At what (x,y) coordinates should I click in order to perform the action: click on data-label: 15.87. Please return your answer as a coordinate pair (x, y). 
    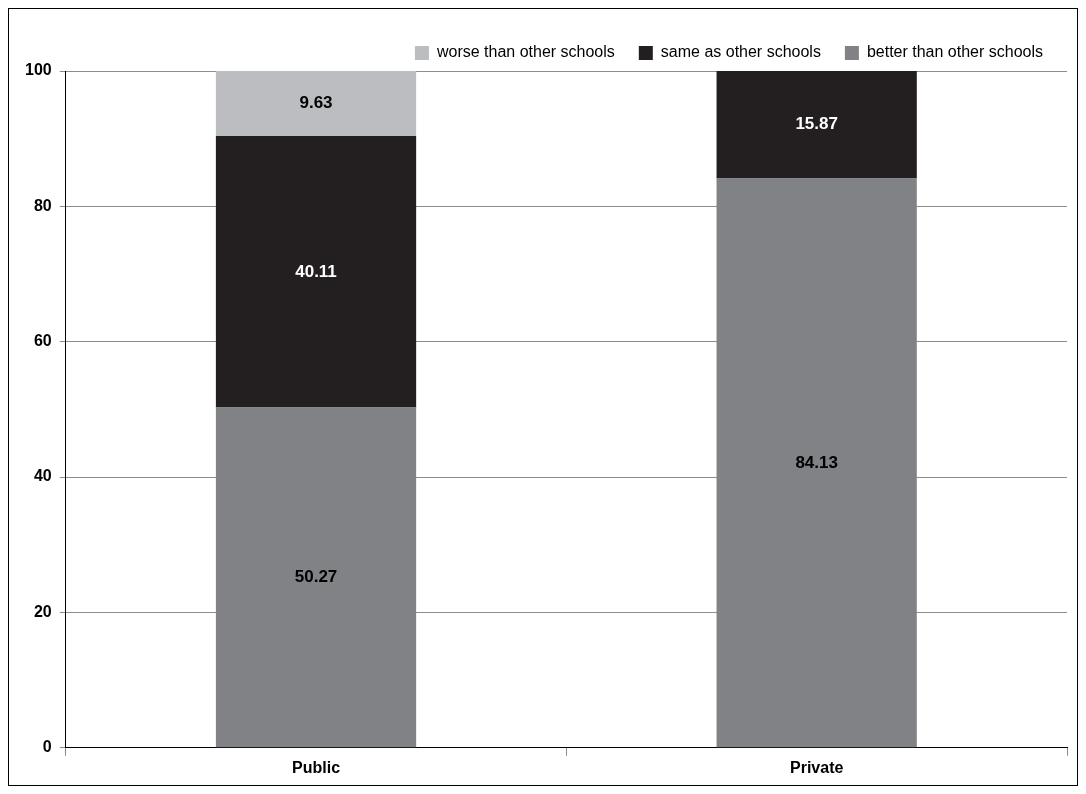
    Looking at the image, I should click on (816, 124).